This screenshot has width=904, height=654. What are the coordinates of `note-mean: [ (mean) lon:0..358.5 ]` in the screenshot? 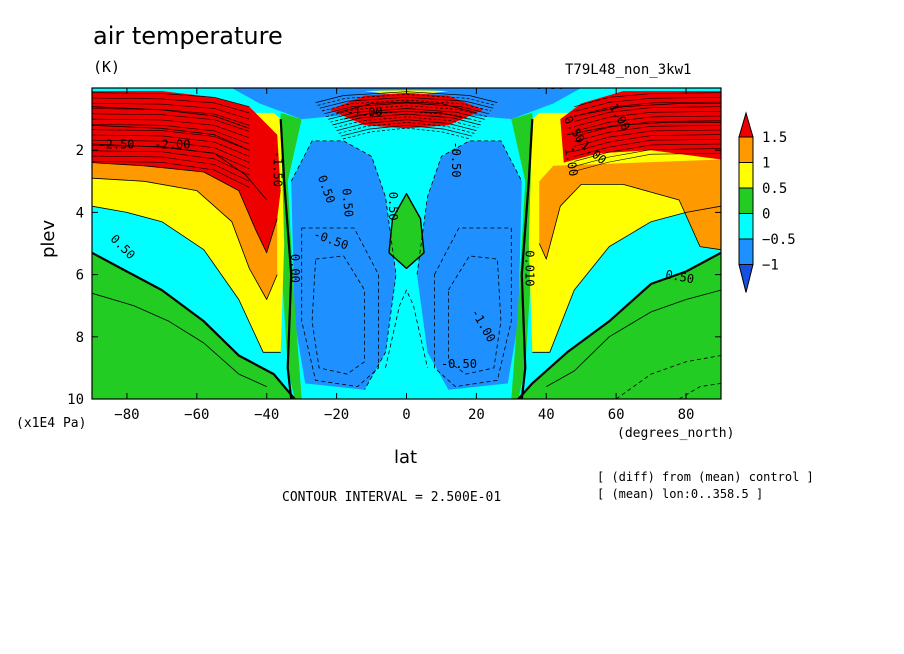 It's located at (680, 494).